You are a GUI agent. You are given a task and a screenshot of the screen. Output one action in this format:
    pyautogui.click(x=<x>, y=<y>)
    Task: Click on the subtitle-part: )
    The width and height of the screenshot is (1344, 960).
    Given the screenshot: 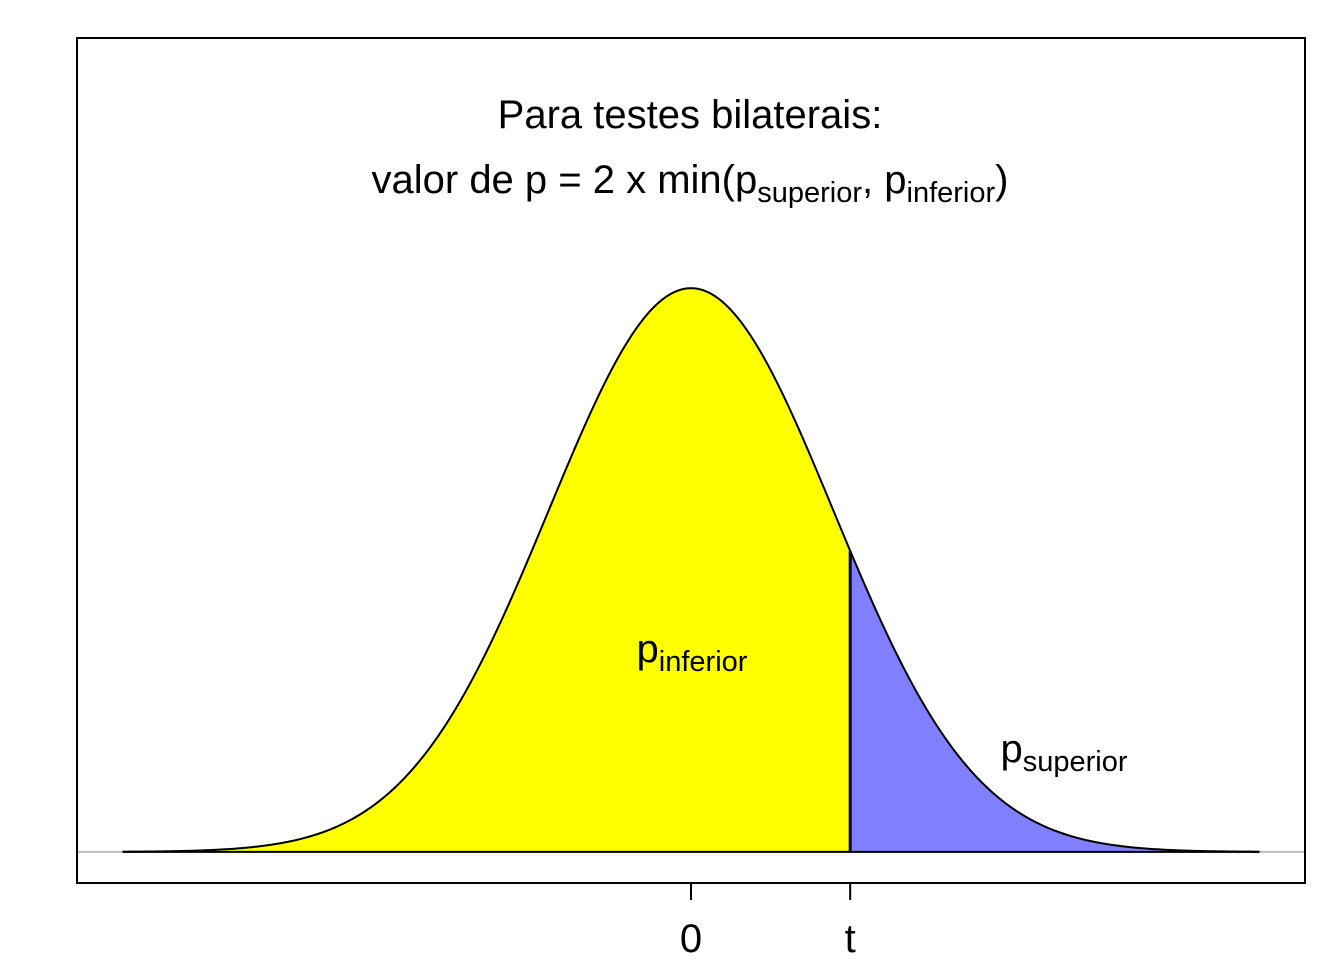 What is the action you would take?
    pyautogui.click(x=1001, y=180)
    